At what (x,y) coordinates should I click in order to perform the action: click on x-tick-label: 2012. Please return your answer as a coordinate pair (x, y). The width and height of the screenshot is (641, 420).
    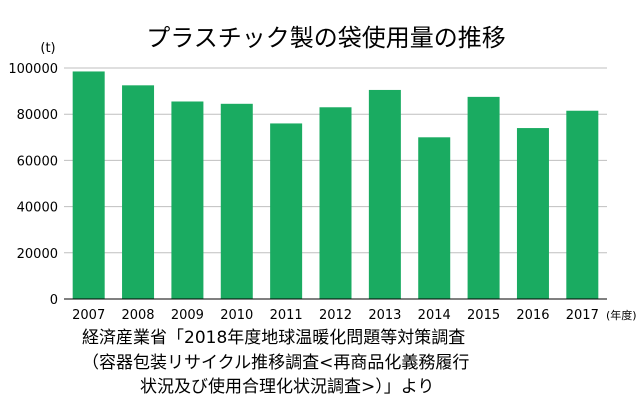
    Looking at the image, I should click on (335, 315).